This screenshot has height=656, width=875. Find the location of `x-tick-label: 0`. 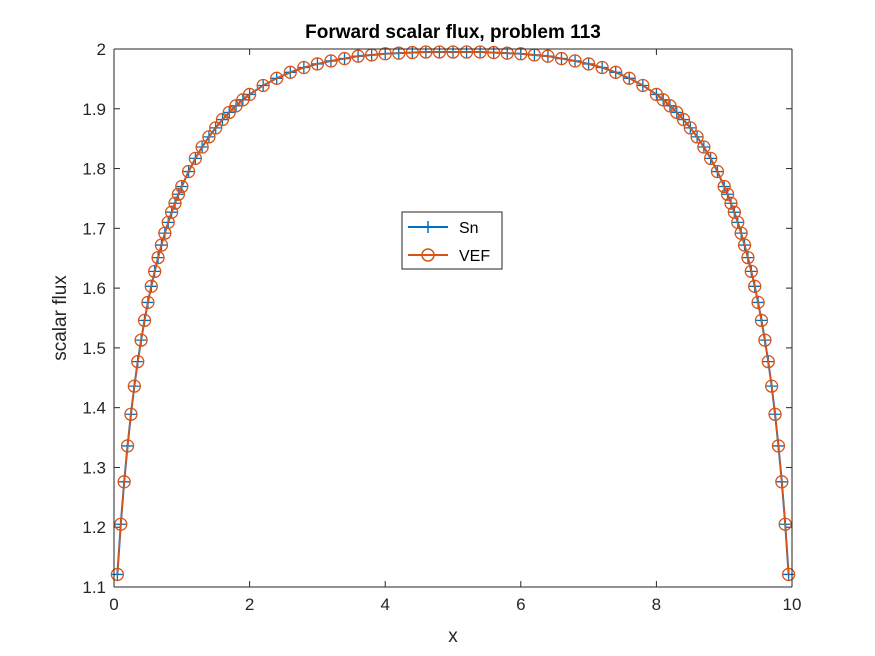

x-tick-label: 0 is located at coordinates (113, 604).